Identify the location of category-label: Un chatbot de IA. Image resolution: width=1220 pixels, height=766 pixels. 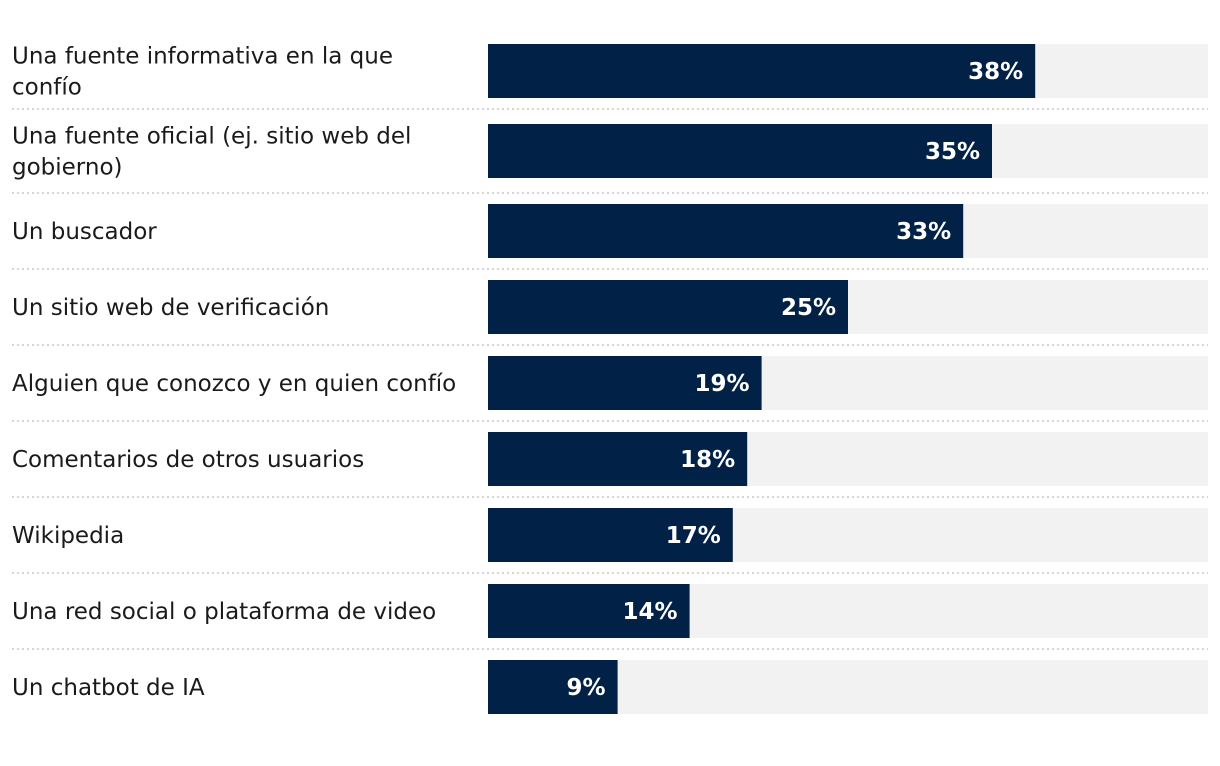
(108, 688).